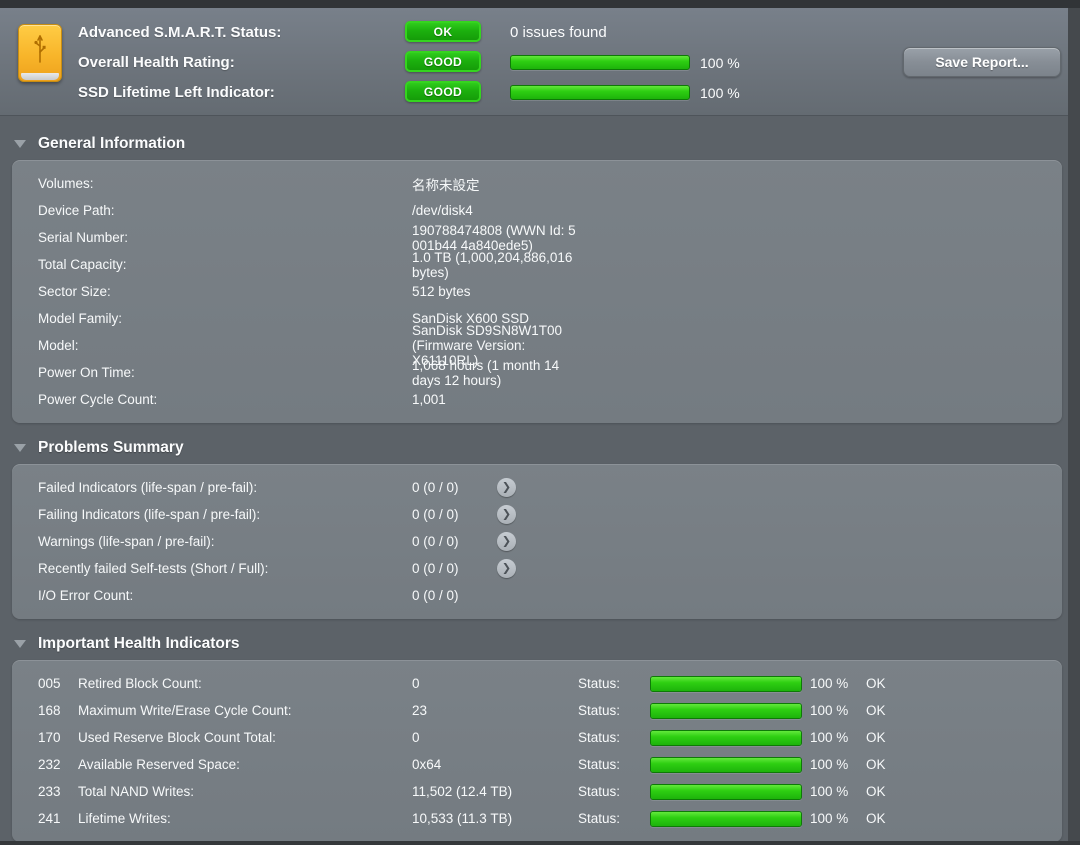 The image size is (1080, 845). I want to click on info-row: Sector Size: 512 bytes, so click(537, 291).